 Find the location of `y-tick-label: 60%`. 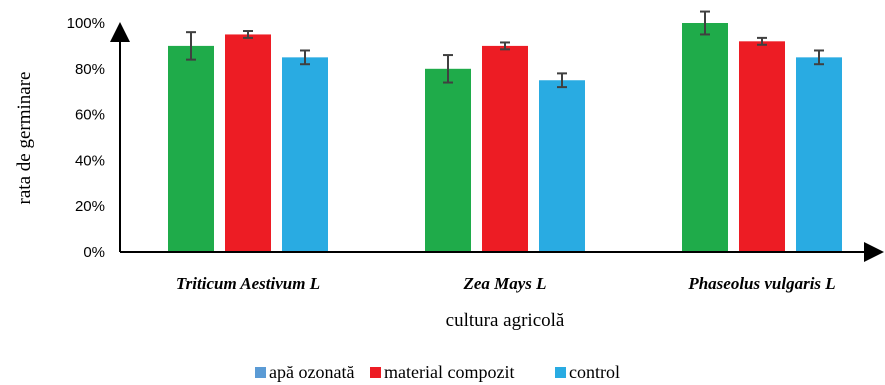

y-tick-label: 60% is located at coordinates (90, 115).